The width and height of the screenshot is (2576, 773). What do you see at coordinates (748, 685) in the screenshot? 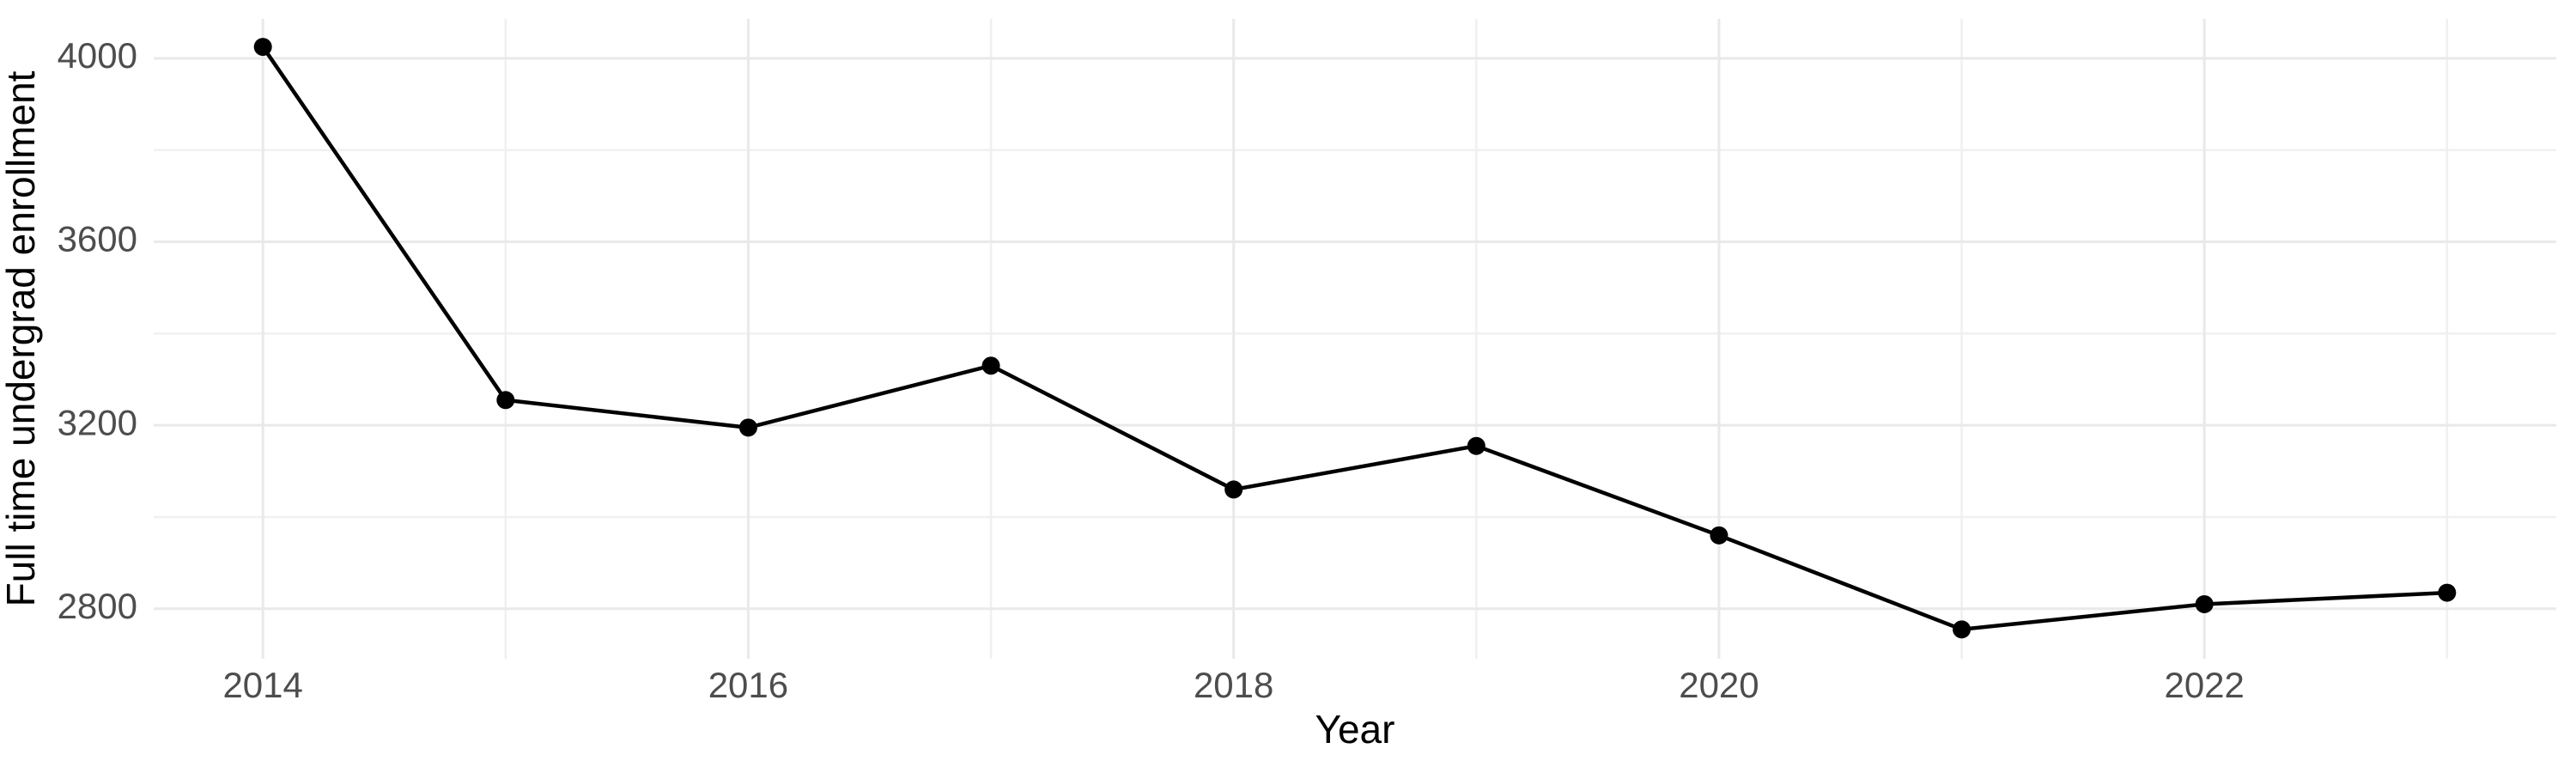
I see `x-tick-label: 2016` at bounding box center [748, 685].